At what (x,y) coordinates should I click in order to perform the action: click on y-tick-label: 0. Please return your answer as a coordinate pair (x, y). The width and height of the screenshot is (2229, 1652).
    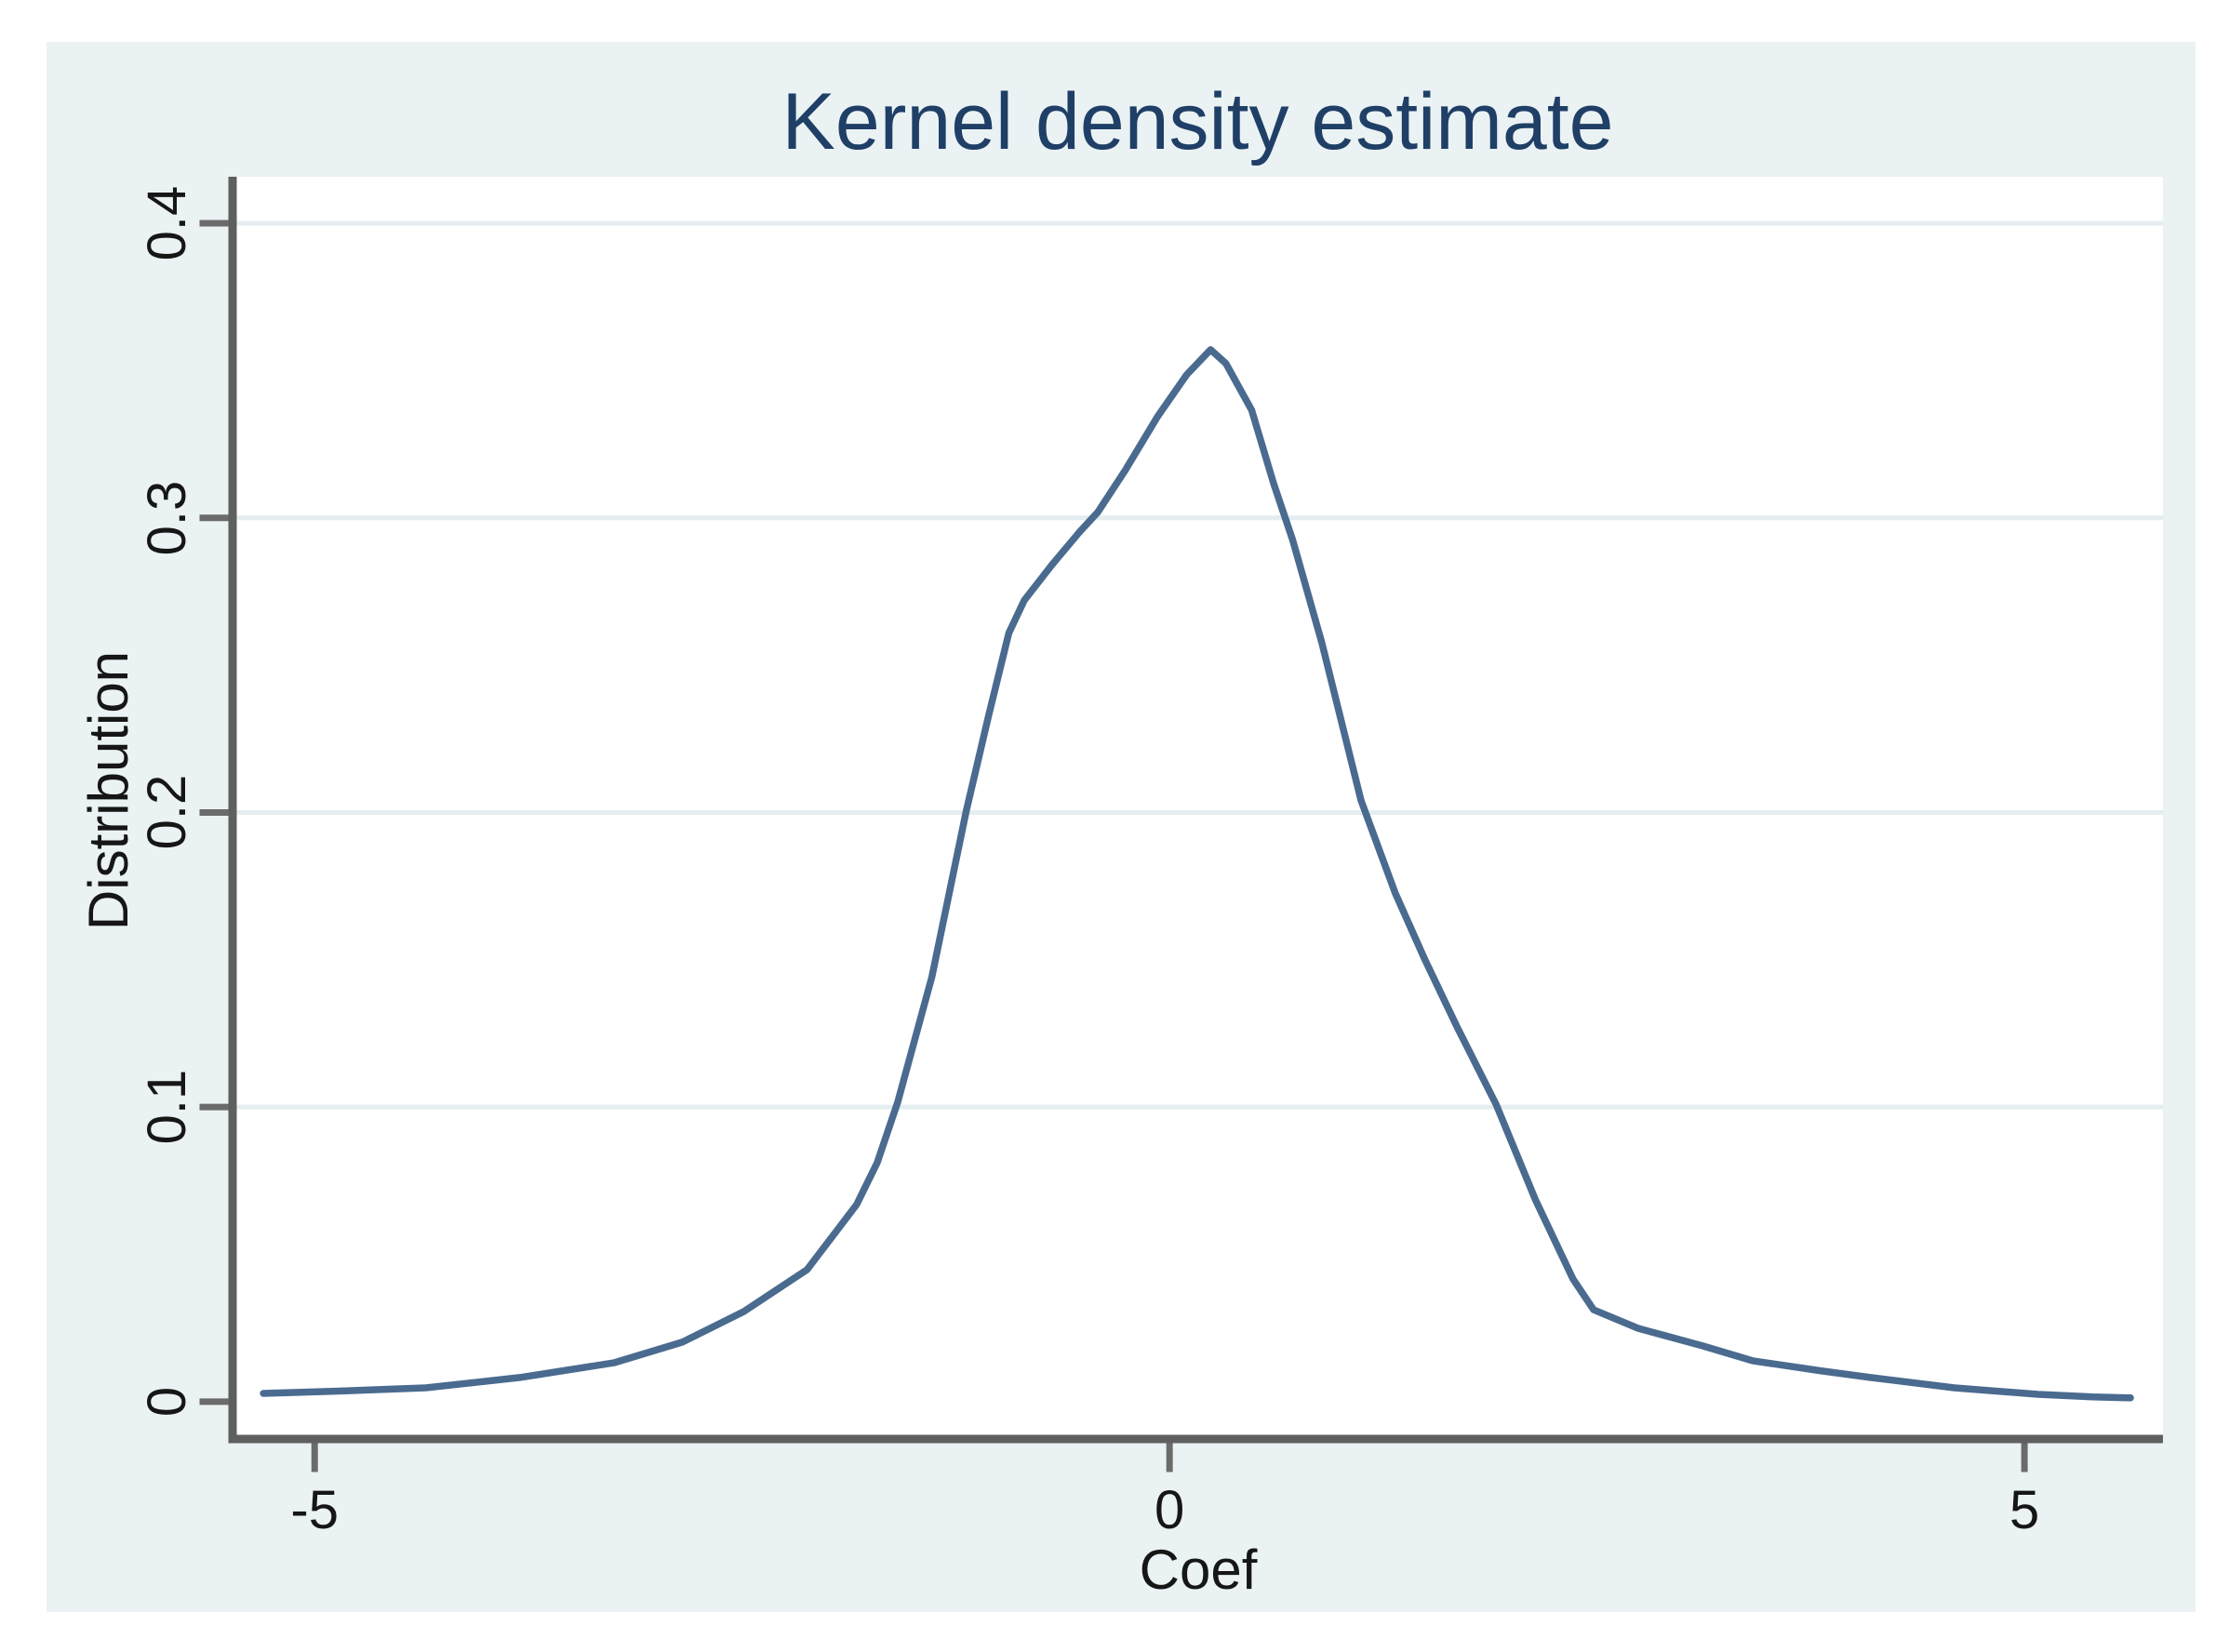
    Looking at the image, I should click on (167, 1402).